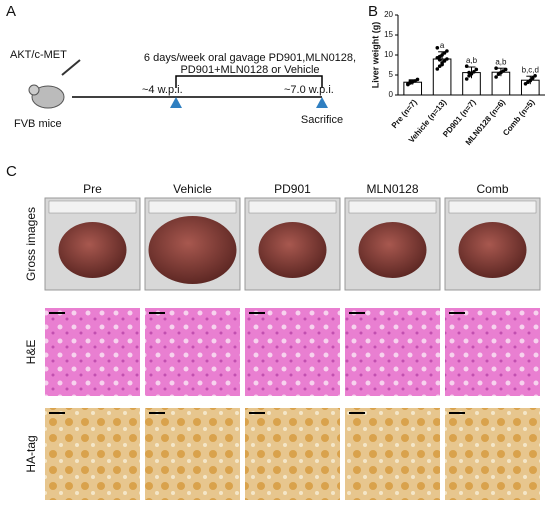 The image size is (550, 523). What do you see at coordinates (11, 11) in the screenshot?
I see `panel-label: A` at bounding box center [11, 11].